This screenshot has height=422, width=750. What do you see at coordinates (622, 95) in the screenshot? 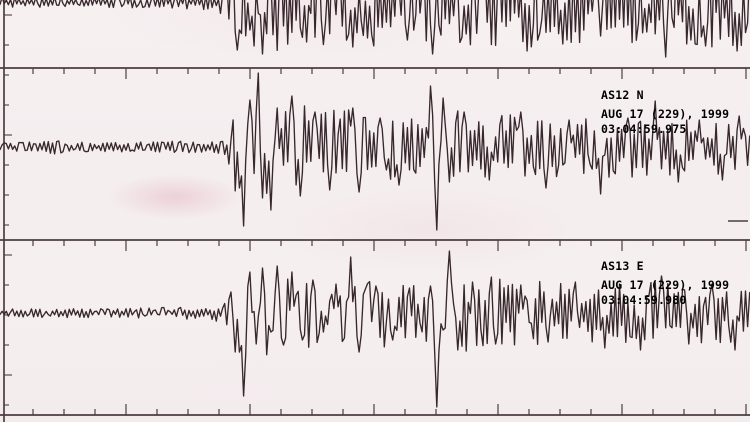
I see `station-label: AS12 N` at bounding box center [622, 95].